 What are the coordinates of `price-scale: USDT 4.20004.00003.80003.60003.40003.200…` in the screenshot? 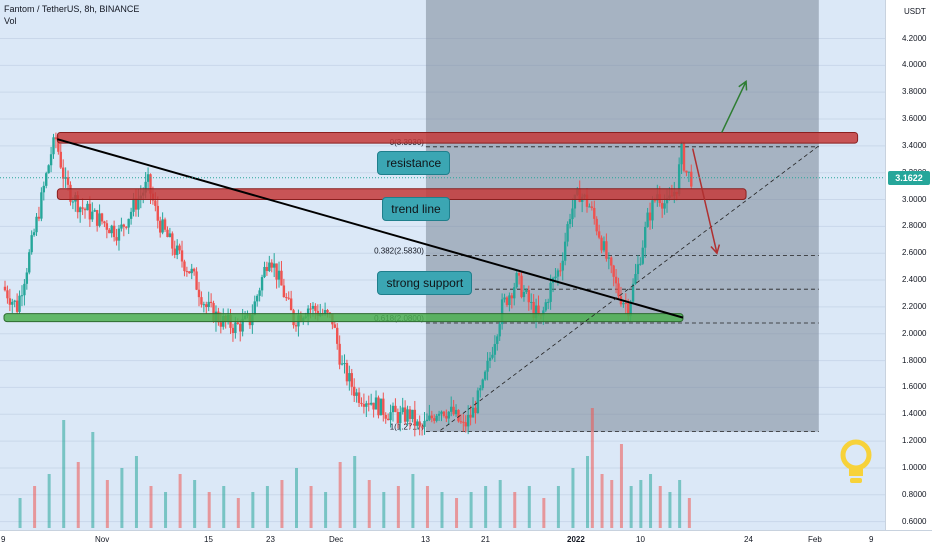 It's located at (908, 265).